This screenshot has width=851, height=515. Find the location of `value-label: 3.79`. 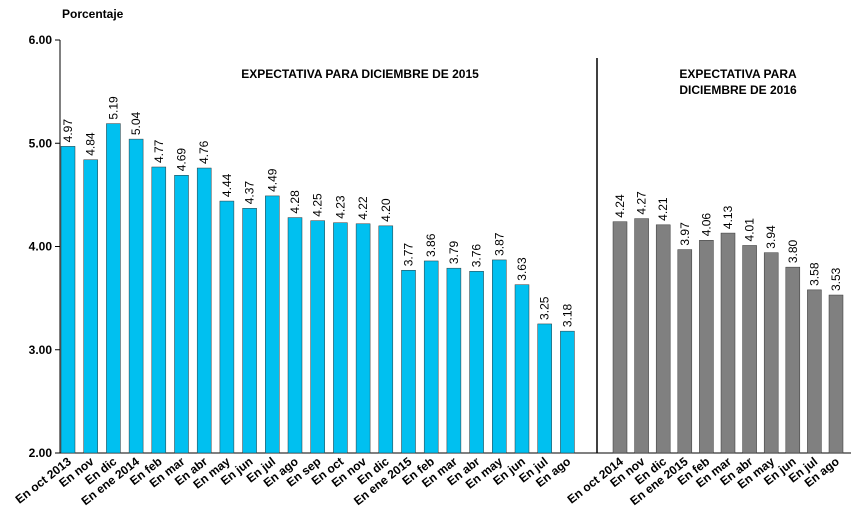

value-label: 3.79 is located at coordinates (454, 253).